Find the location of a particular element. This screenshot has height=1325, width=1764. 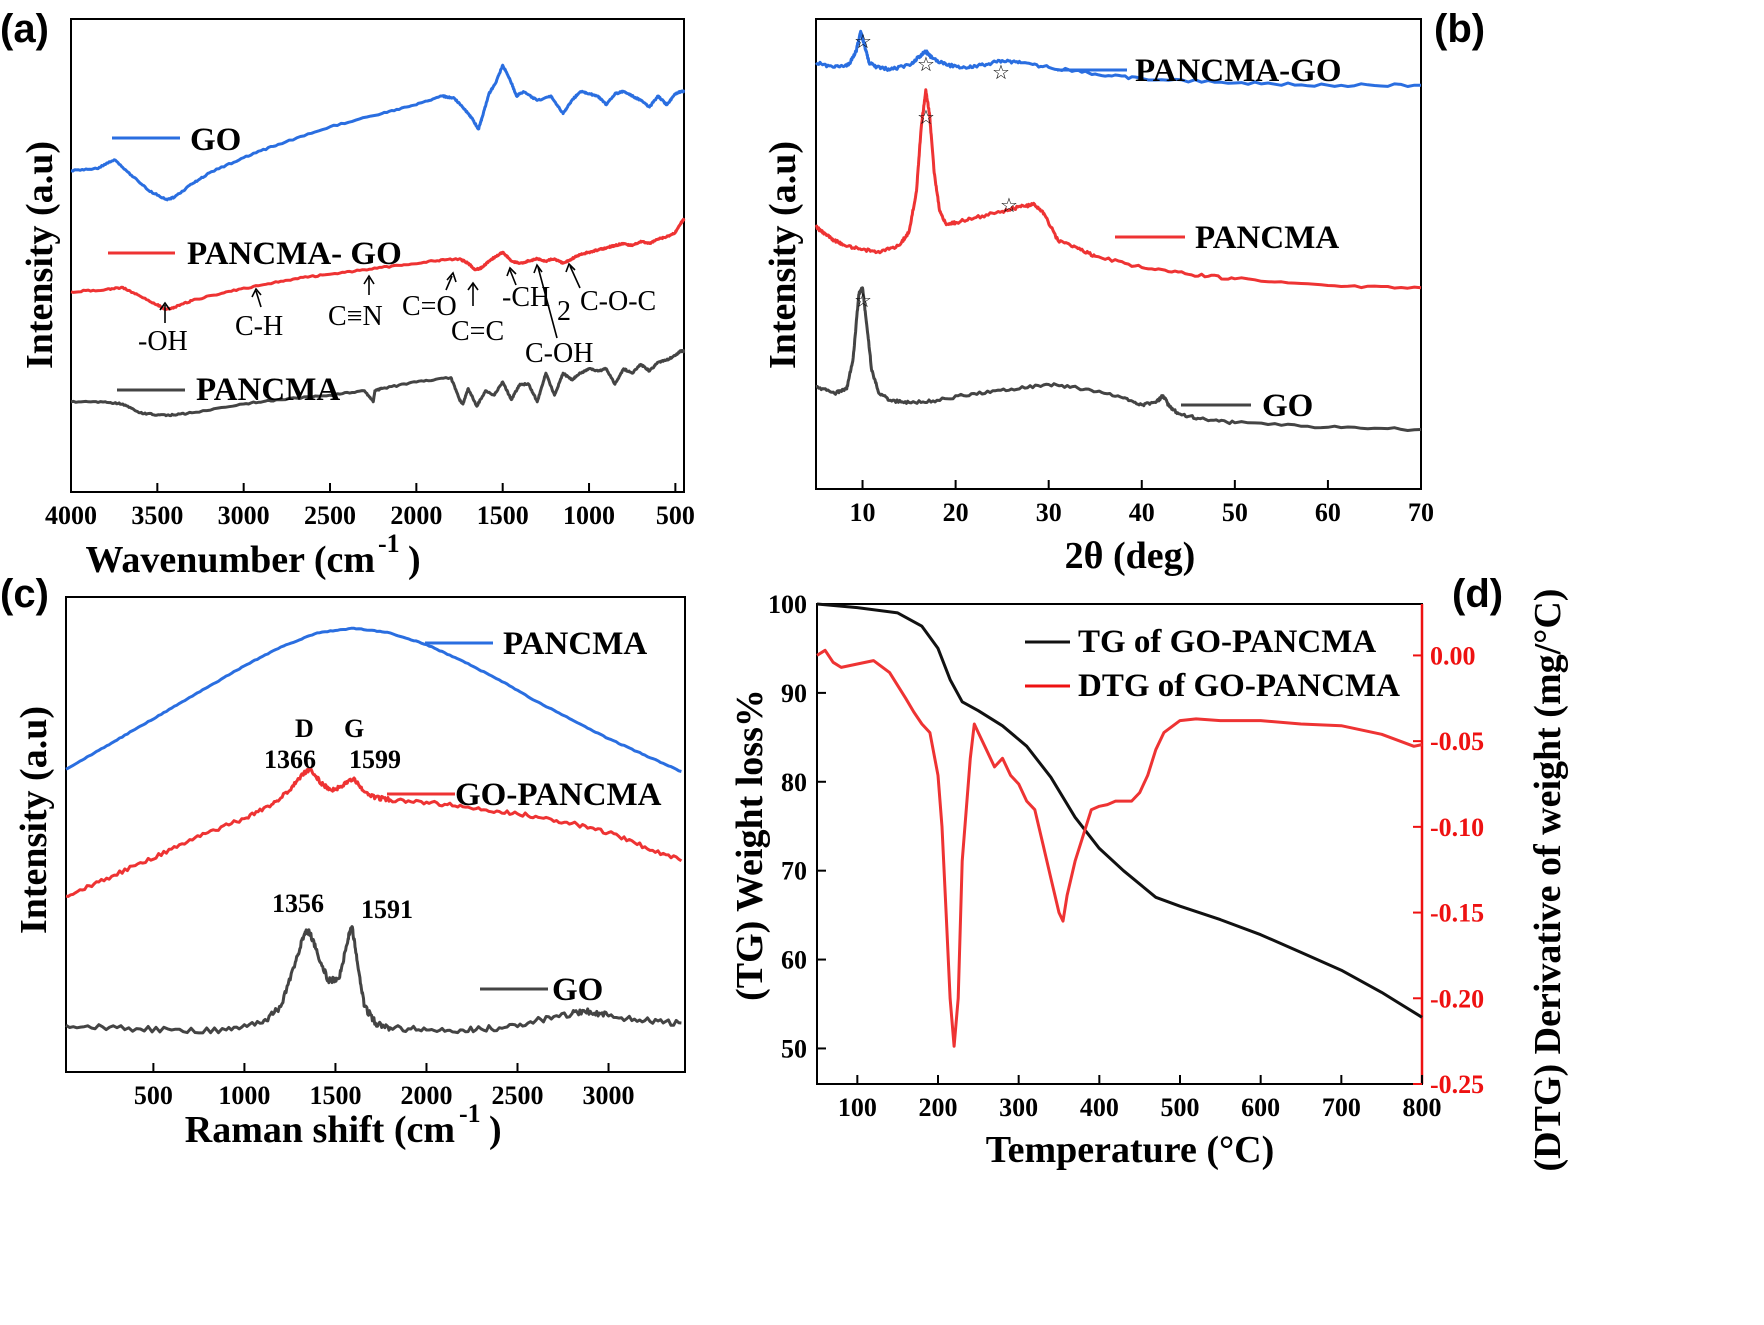

annotation-co: C=O is located at coordinates (429, 306).